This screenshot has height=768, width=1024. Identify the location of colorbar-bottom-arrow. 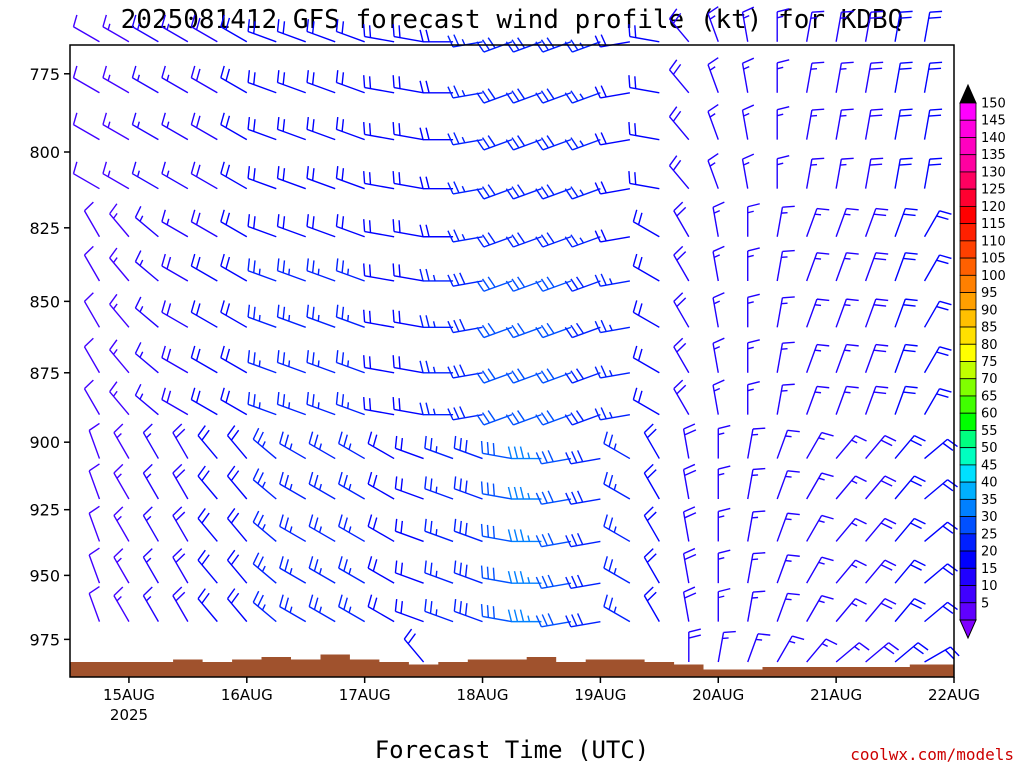
(968, 629).